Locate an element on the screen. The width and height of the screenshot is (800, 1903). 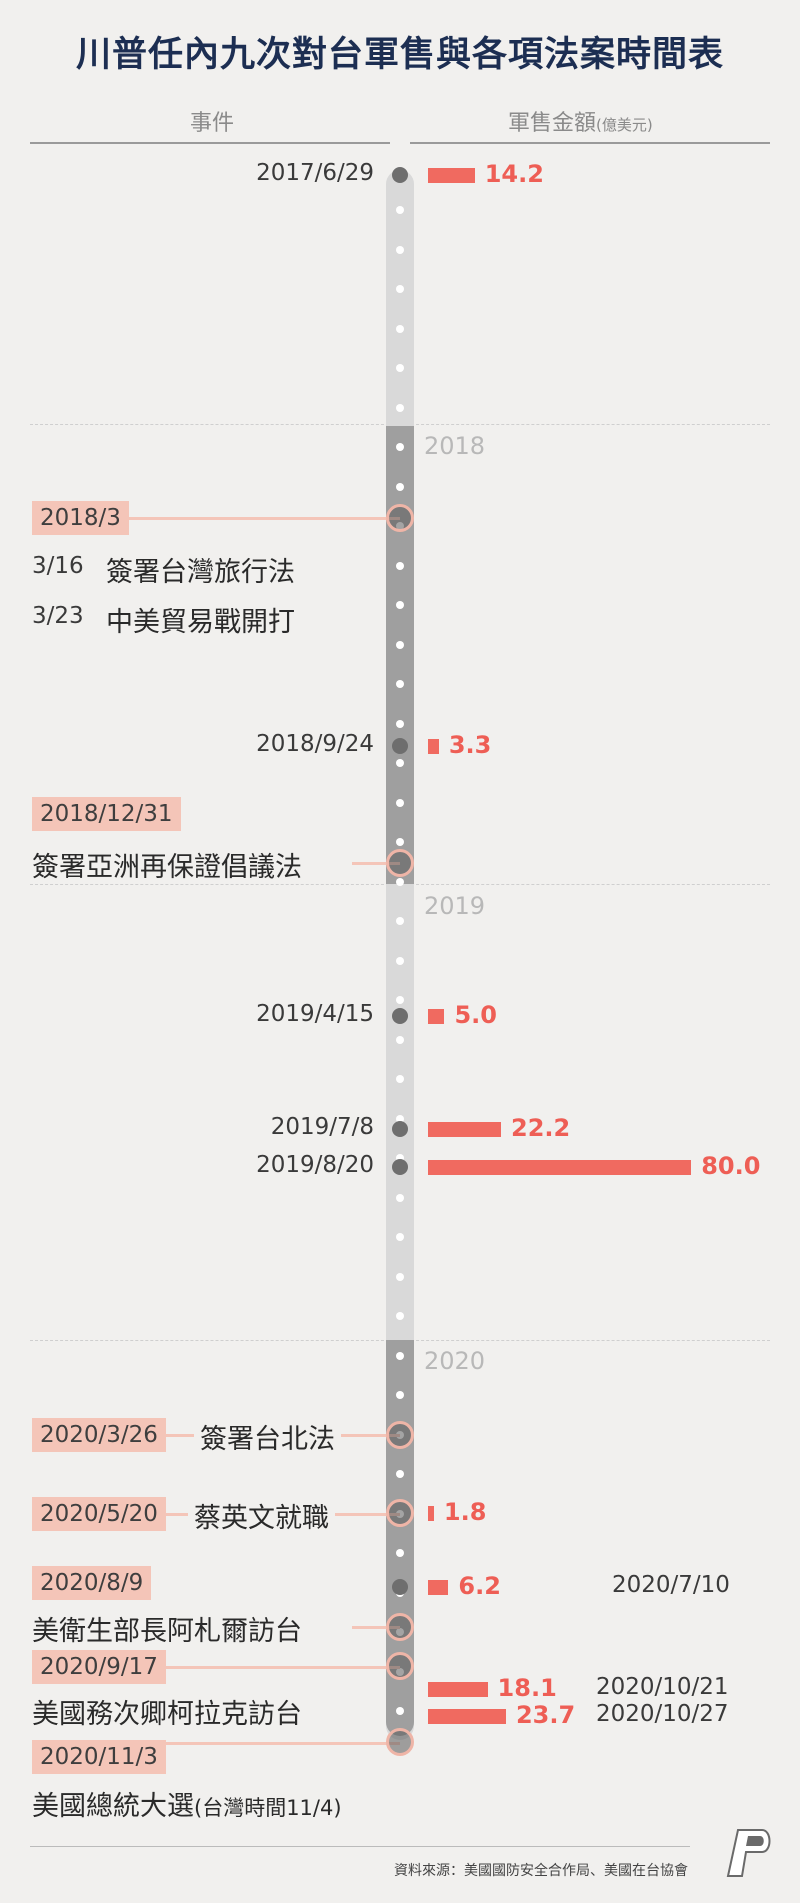
event-subdate: 3/16 is located at coordinates (58, 566).